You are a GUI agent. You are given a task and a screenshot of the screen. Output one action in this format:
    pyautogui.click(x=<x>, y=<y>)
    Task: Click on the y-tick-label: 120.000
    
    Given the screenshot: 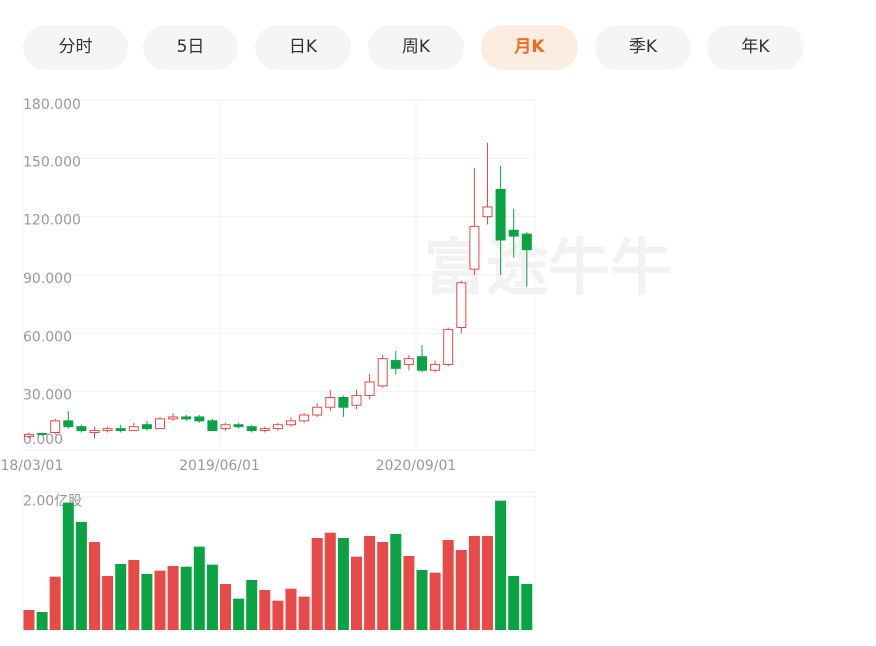 What is the action you would take?
    pyautogui.click(x=52, y=221)
    